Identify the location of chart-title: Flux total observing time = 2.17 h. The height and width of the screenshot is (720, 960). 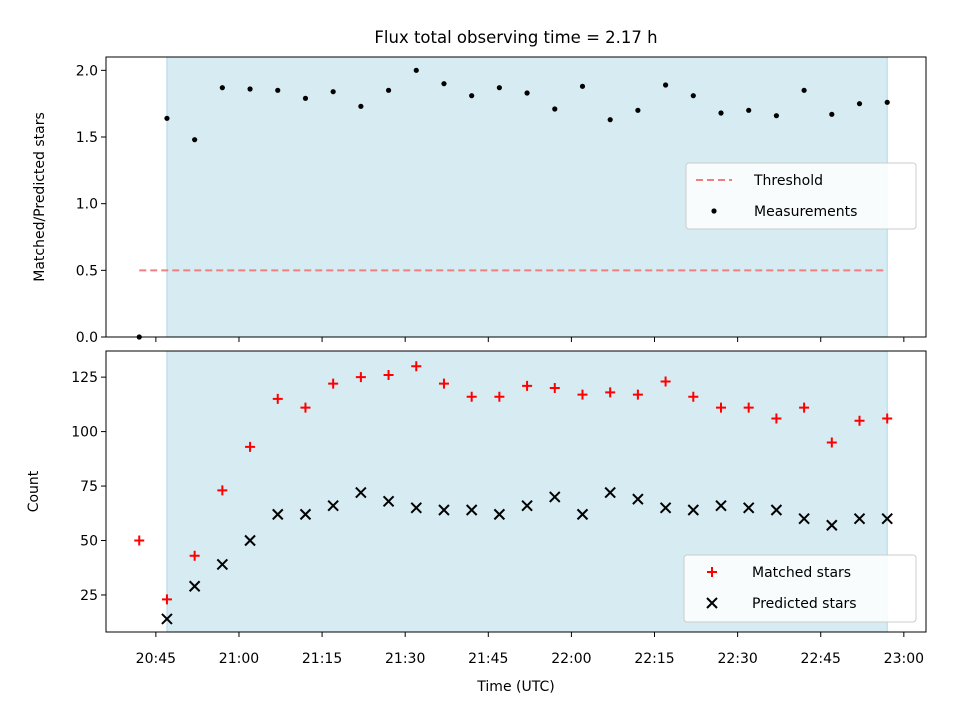
(515, 37).